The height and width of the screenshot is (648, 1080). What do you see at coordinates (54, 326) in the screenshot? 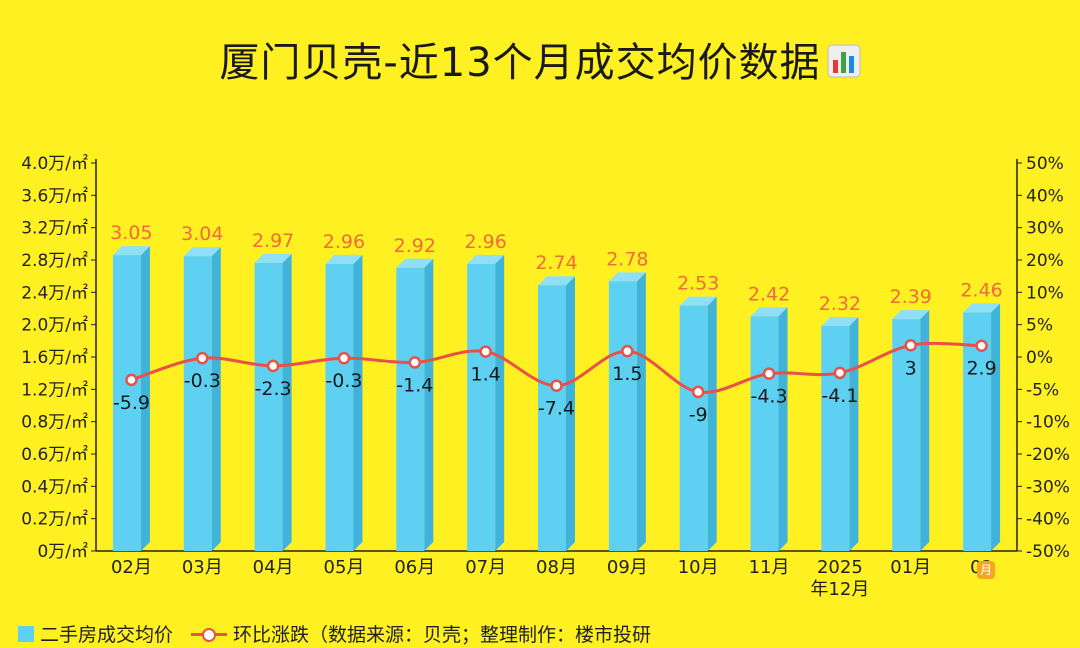
I see `y-left-tick-label: 2.0万/㎡` at bounding box center [54, 326].